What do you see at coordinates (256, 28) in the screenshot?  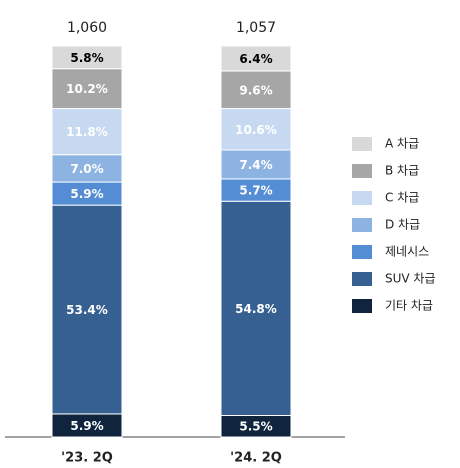 I see `total-label: 1,057` at bounding box center [256, 28].